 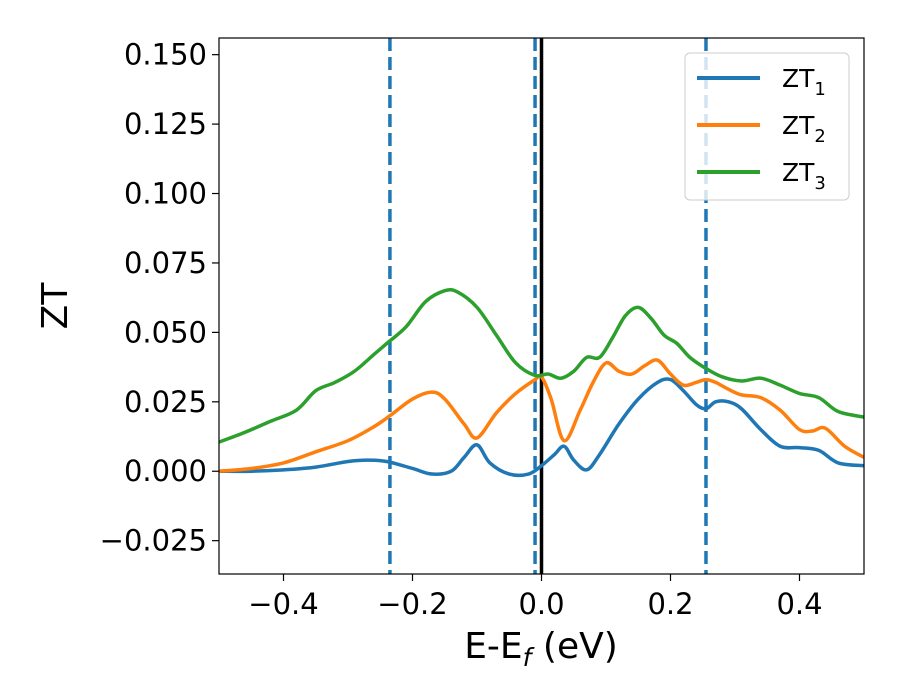 I want to click on legend-label-ZT1: ZT1, so click(x=804, y=82).